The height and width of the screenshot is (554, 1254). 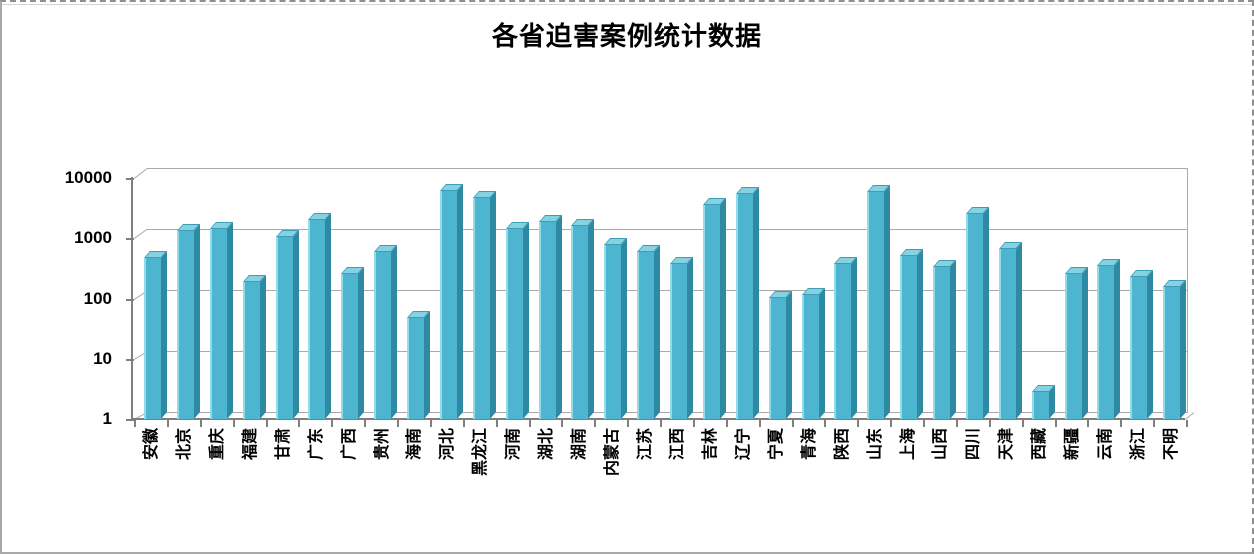 What do you see at coordinates (218, 487) in the screenshot?
I see `x-axis-label-cell: 重庆` at bounding box center [218, 487].